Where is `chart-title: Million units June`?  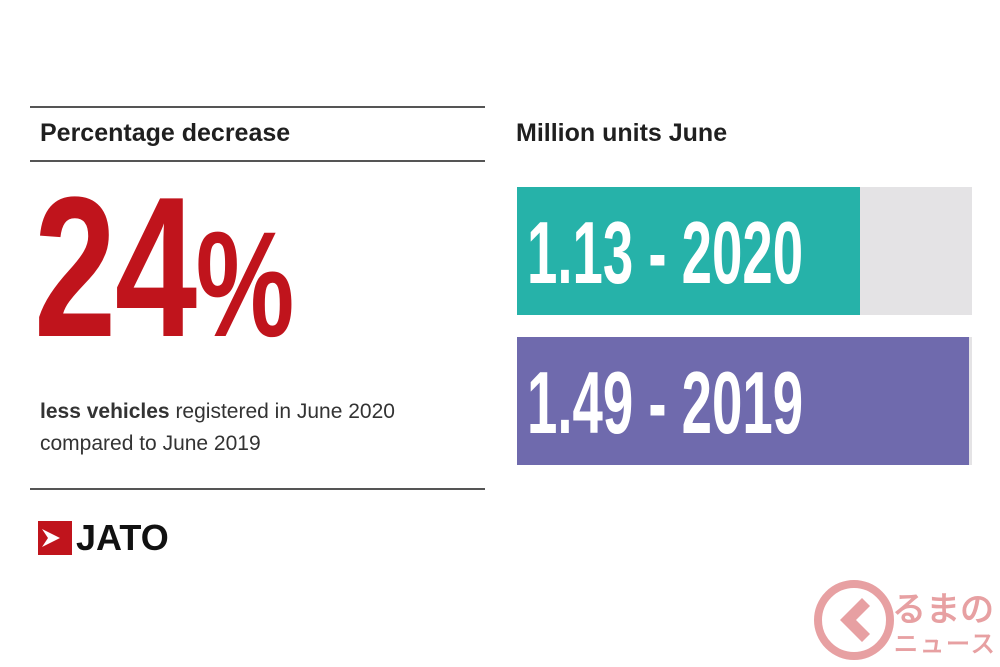 chart-title: Million units June is located at coordinates (622, 133).